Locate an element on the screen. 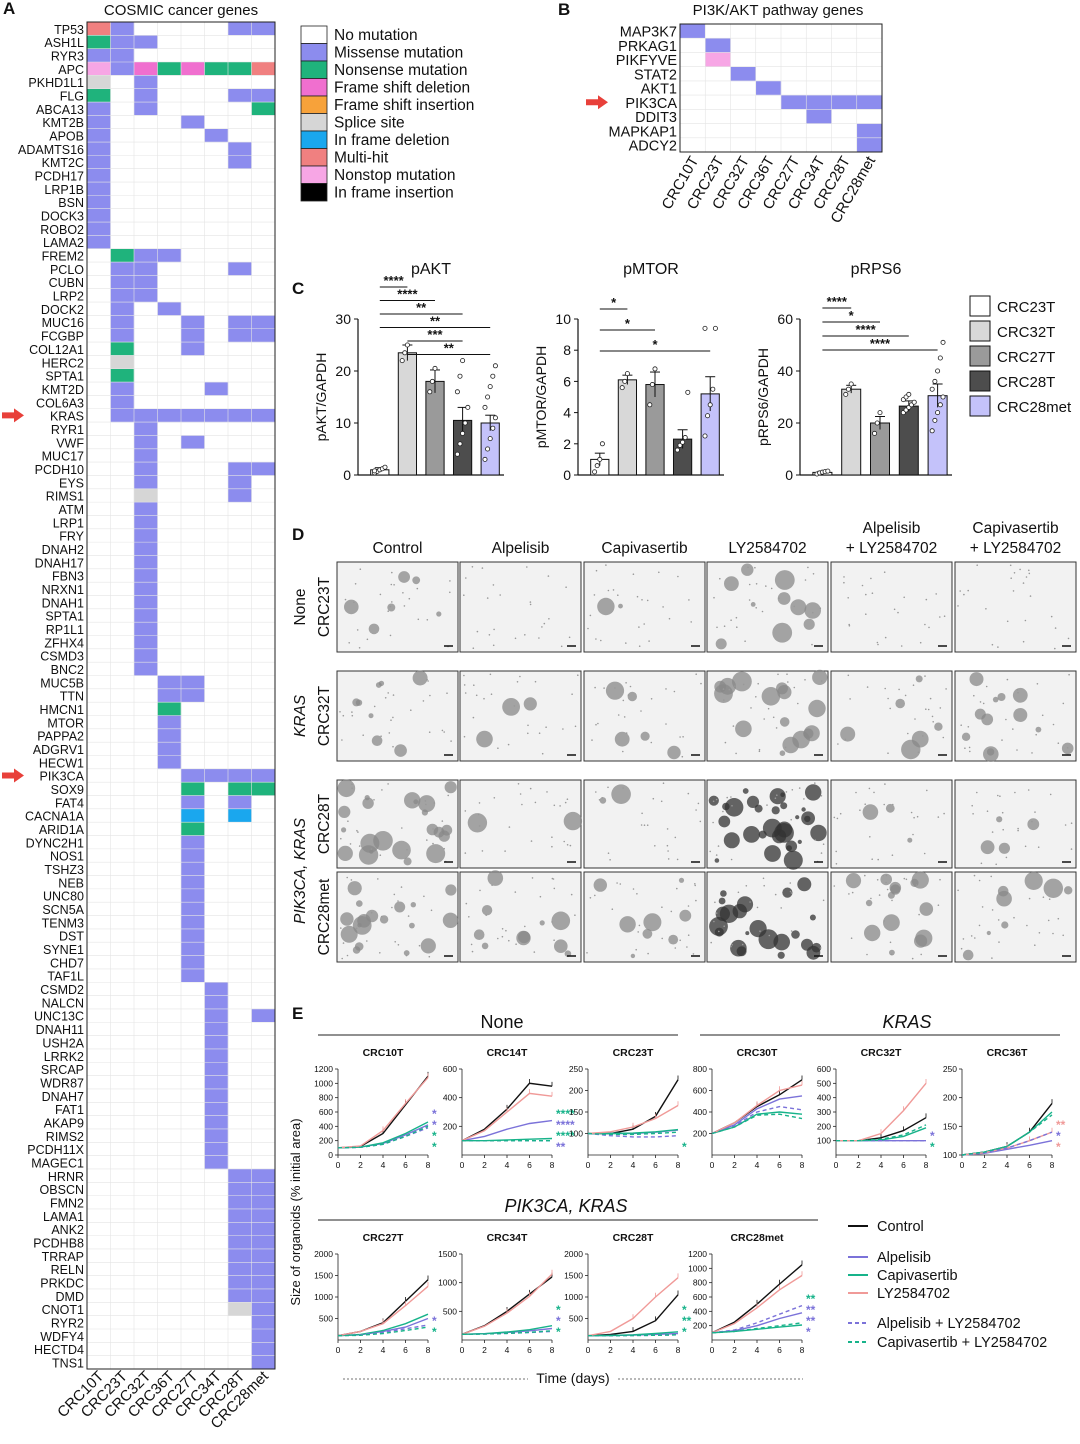 The image size is (1080, 1444). chart-title: CRC28met is located at coordinates (757, 1238).